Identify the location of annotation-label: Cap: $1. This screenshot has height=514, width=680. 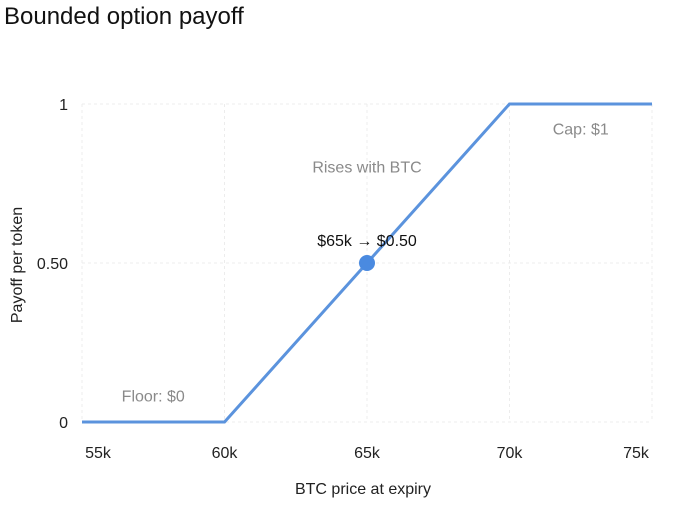
(581, 129).